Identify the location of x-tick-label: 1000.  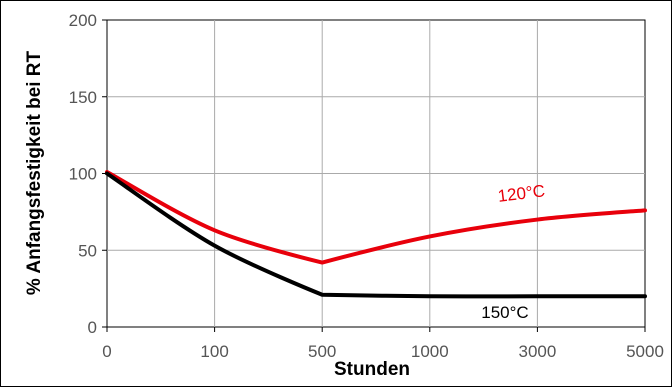
(430, 351).